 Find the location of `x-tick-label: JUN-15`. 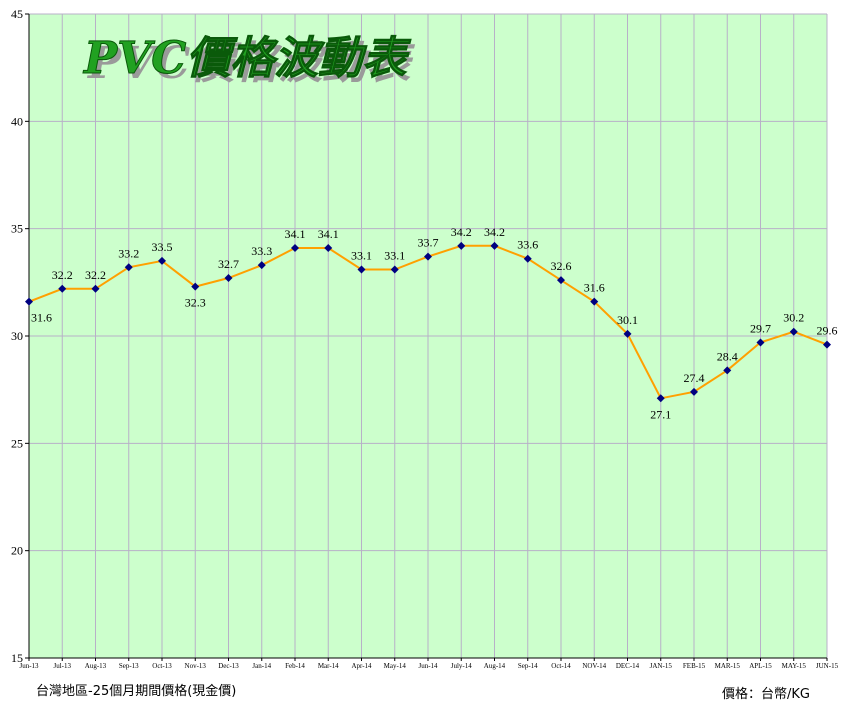

x-tick-label: JUN-15 is located at coordinates (827, 666).